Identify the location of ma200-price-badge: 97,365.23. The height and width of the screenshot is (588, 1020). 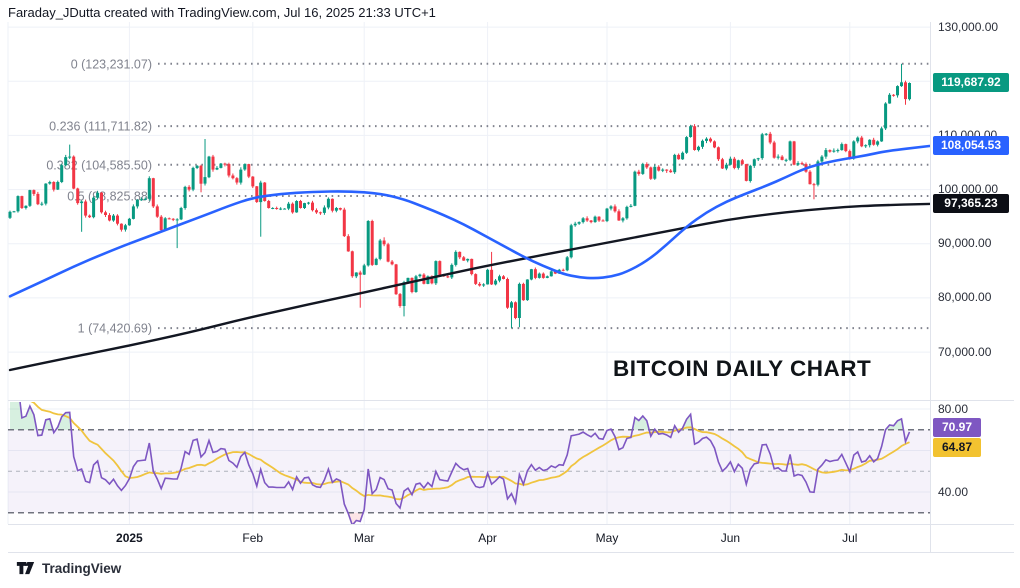
(971, 204).